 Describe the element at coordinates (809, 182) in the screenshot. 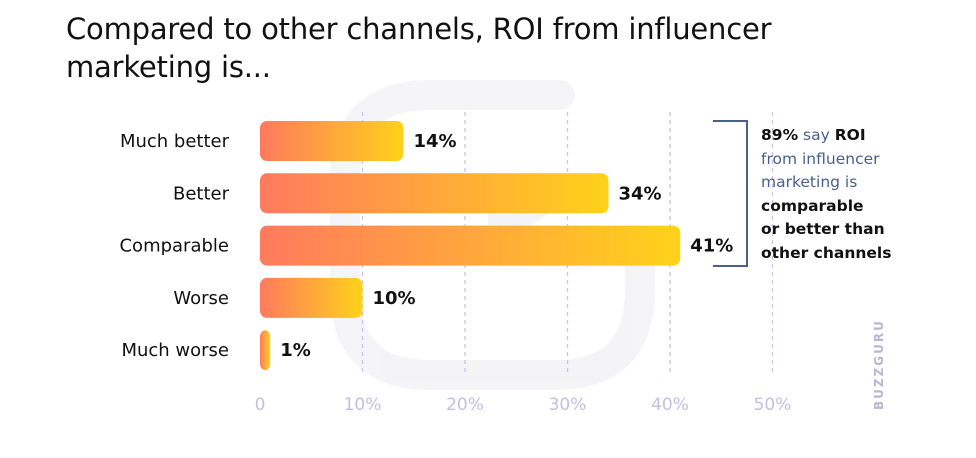

I see `note-line-3: marketing is` at that location.